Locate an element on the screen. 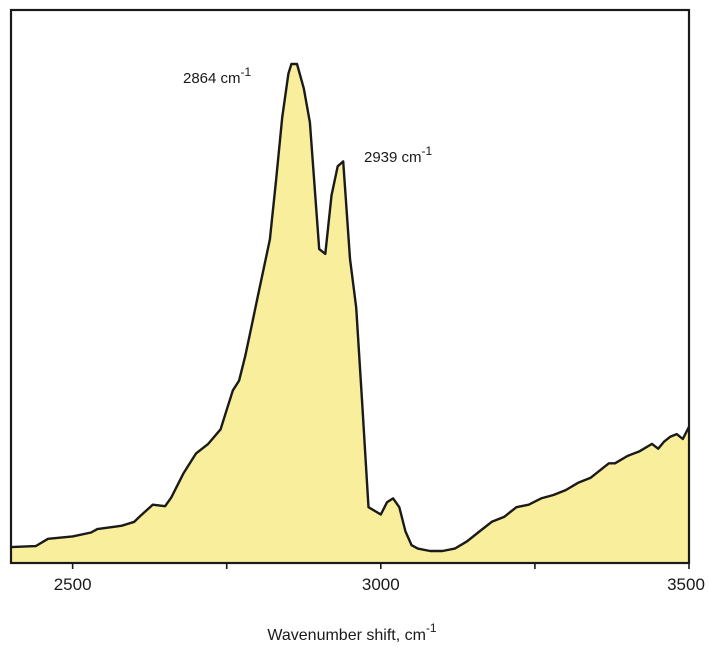 This screenshot has height=647, width=709. peak-annotation: 2864 cm-1 is located at coordinates (217, 76).